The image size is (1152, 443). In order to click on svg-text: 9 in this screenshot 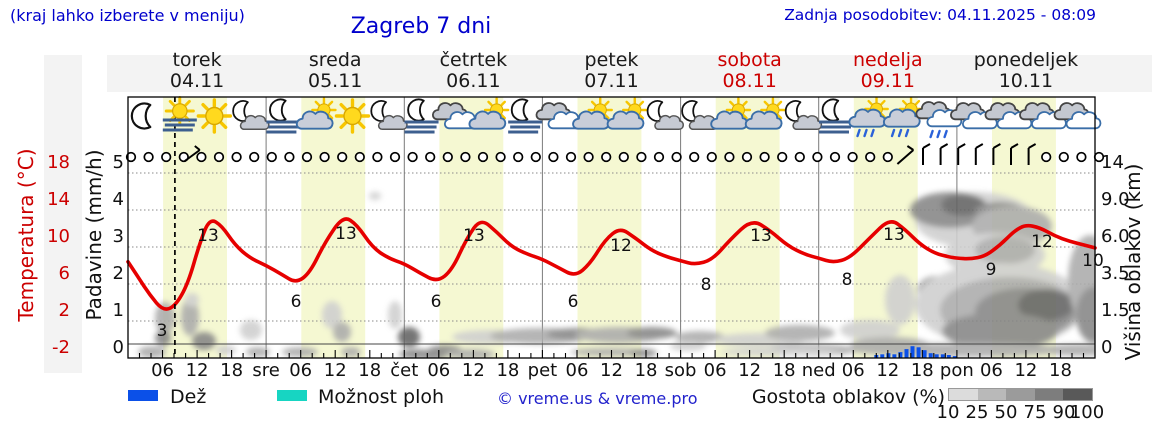, I will do `click(991, 270)`.